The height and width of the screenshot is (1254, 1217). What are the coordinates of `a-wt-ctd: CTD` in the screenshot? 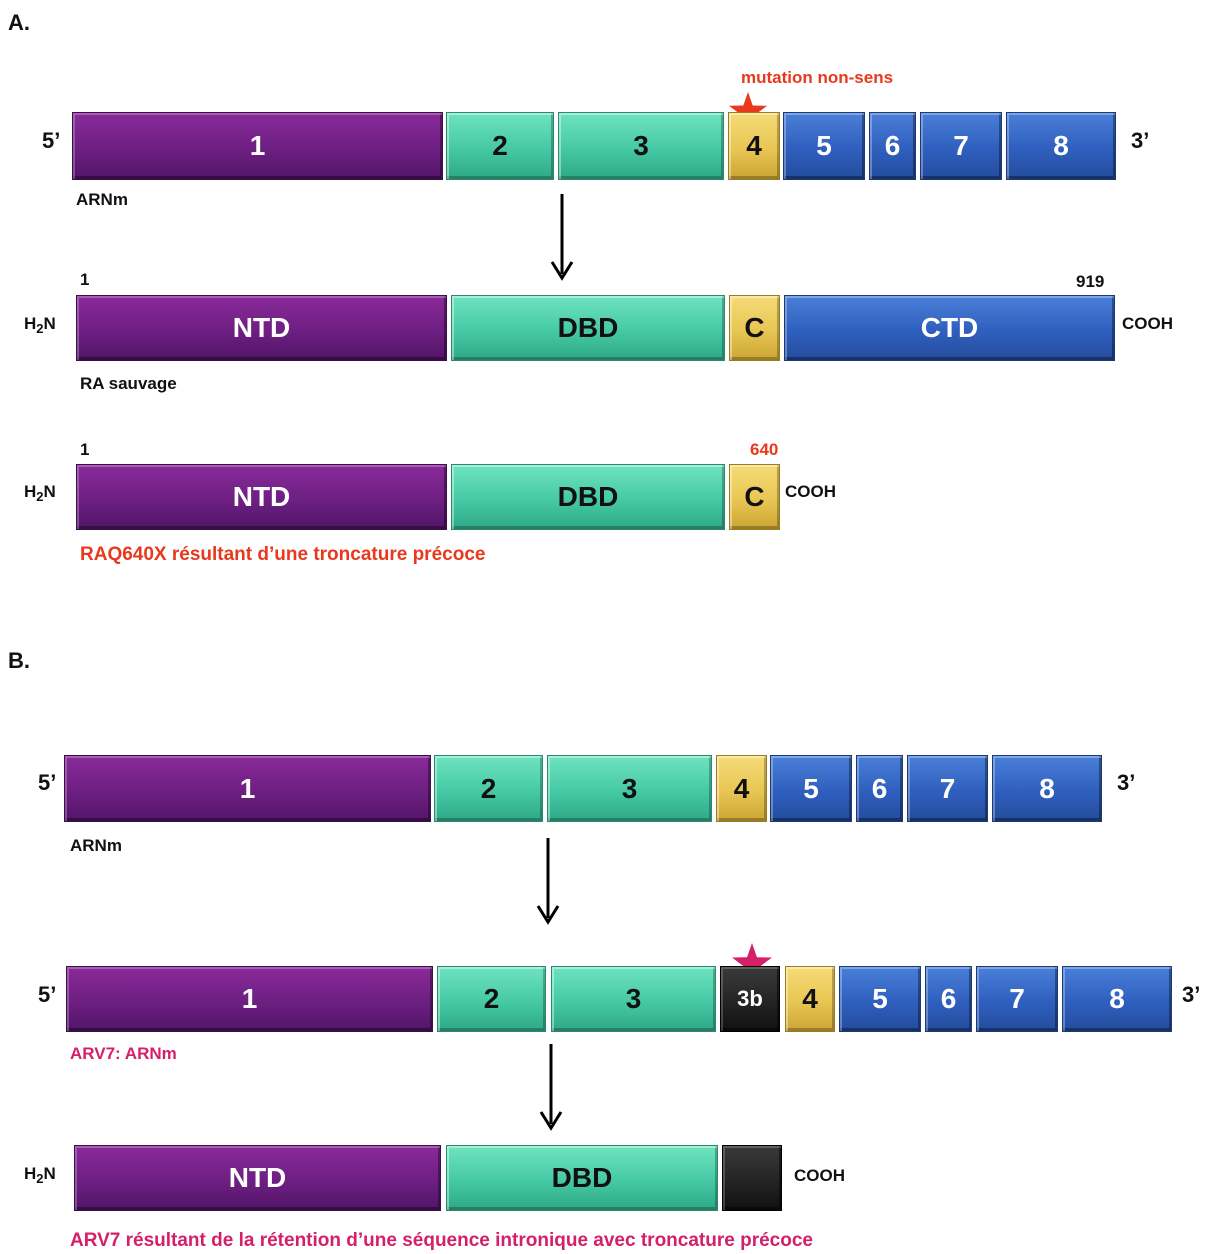 It's located at (949, 328).